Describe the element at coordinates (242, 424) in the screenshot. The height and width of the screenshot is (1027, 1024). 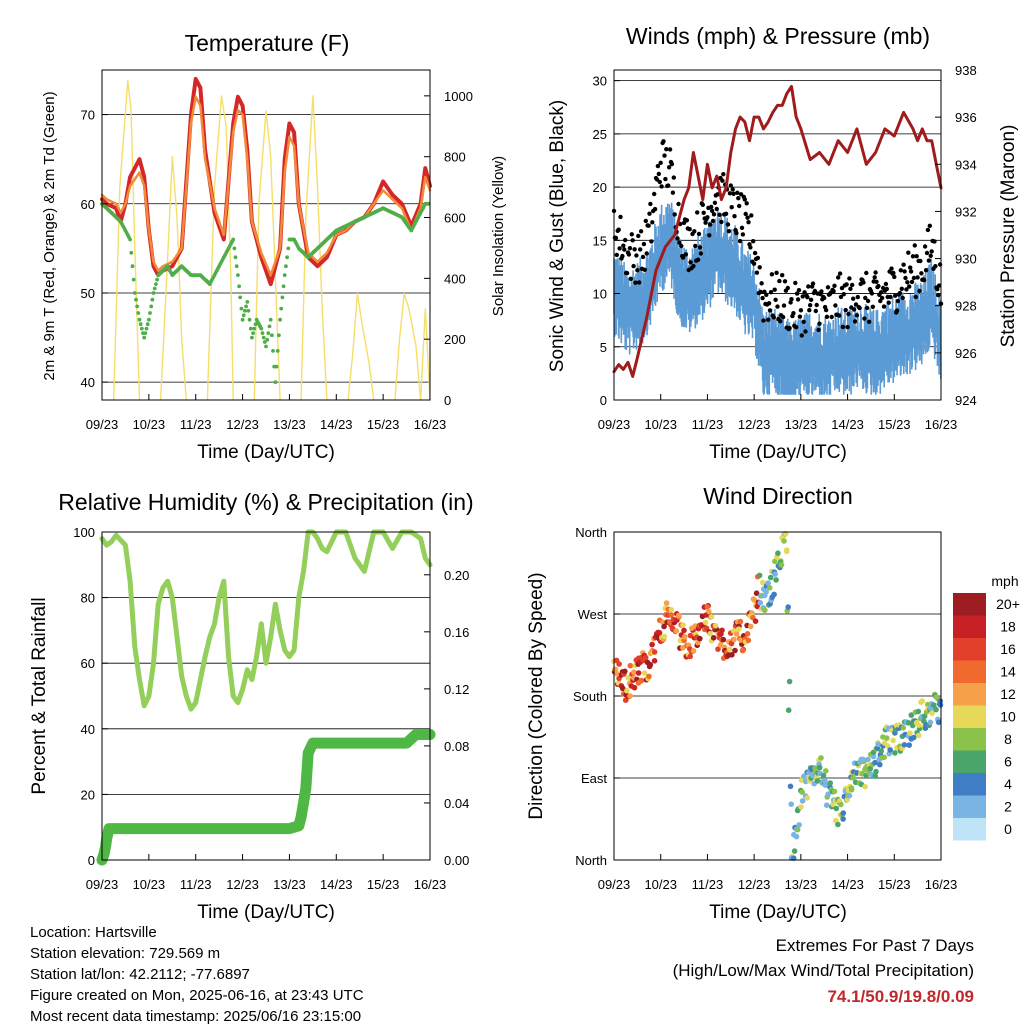
I see `x-tick-label: 12/23` at that location.